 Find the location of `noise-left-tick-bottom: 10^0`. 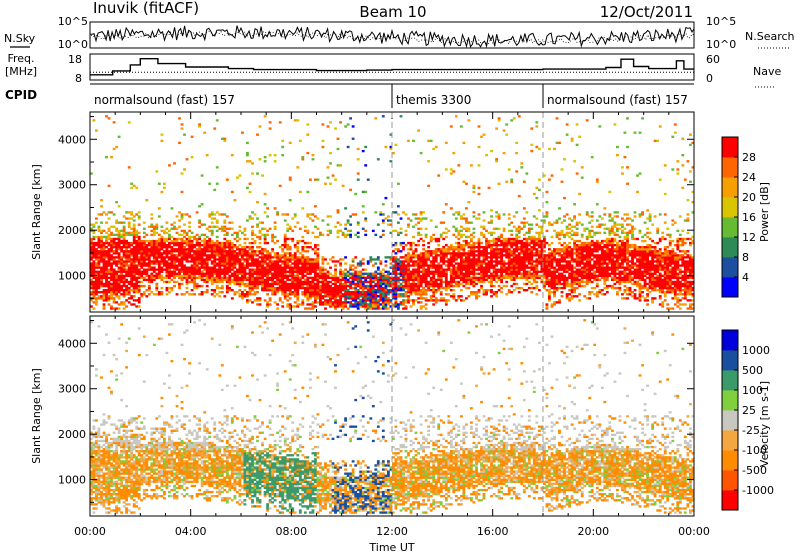

noise-left-tick-bottom: 10^0 is located at coordinates (73, 44).